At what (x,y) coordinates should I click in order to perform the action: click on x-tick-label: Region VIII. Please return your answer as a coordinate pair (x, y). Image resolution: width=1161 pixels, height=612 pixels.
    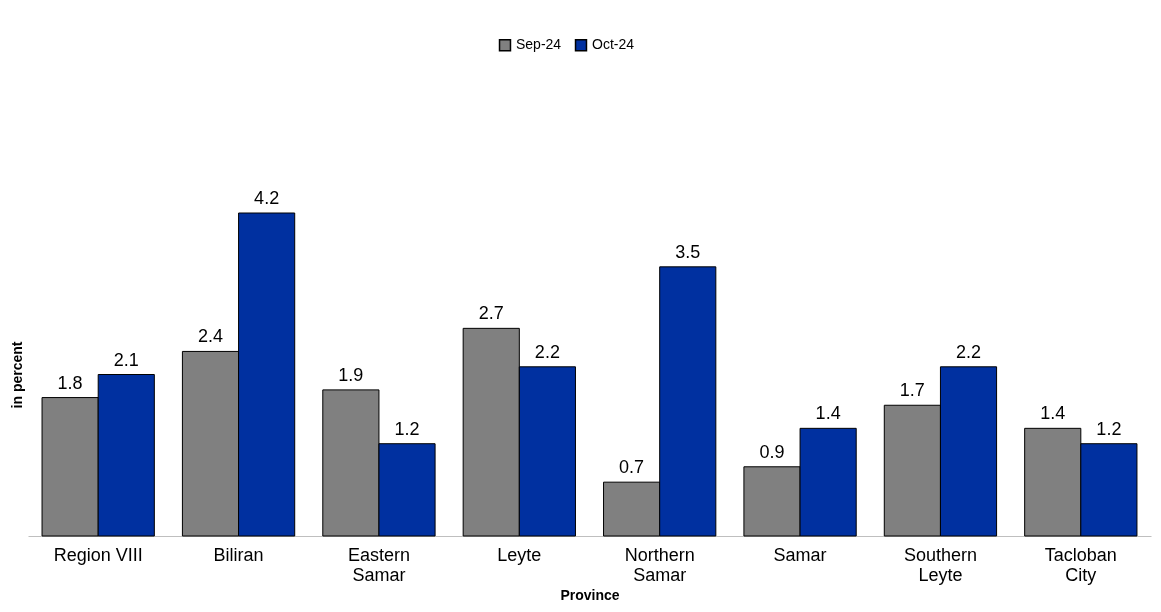
    Looking at the image, I should click on (98, 554).